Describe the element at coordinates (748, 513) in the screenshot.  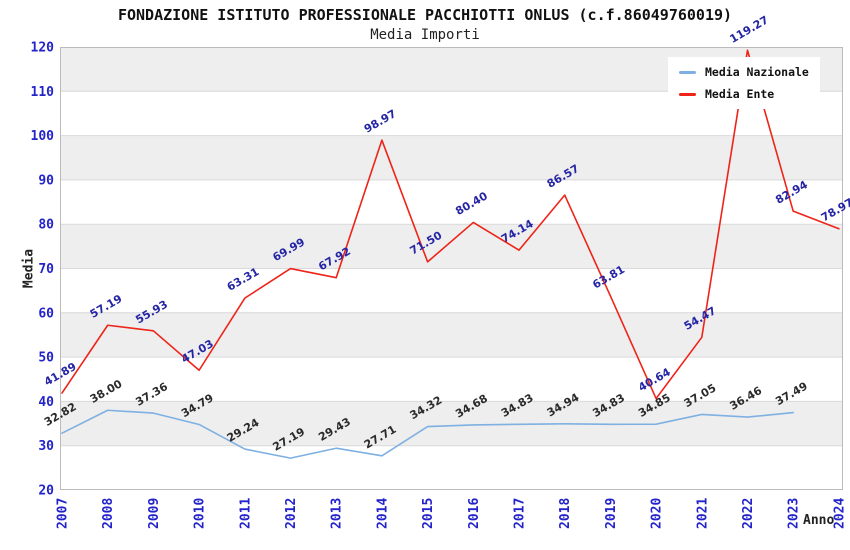
I see `x-tick-label: 2022` at that location.